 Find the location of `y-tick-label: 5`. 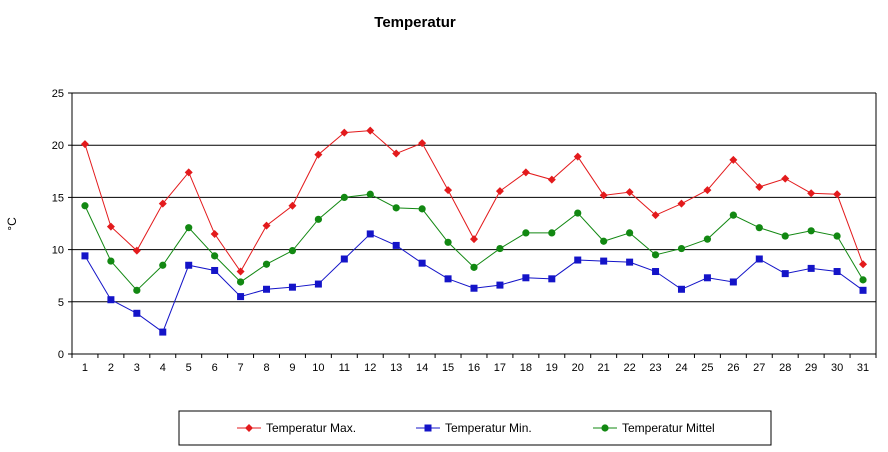

y-tick-label: 5 is located at coordinates (61, 303).